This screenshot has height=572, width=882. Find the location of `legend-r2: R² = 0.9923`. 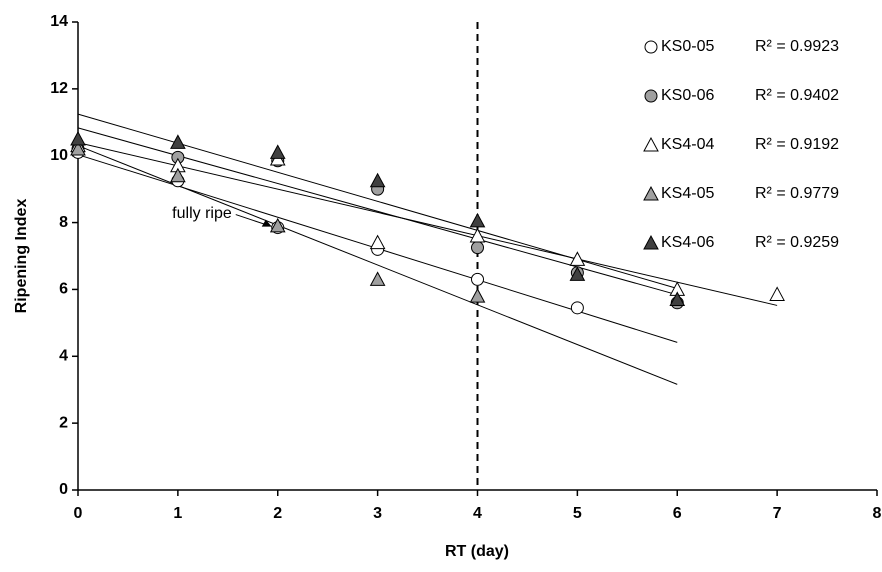

legend-r2: R² = 0.9923 is located at coordinates (797, 46).